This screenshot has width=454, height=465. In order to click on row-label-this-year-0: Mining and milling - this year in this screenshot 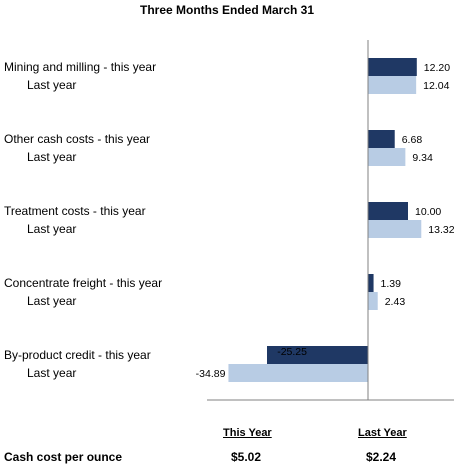, I will do `click(80, 67)`.